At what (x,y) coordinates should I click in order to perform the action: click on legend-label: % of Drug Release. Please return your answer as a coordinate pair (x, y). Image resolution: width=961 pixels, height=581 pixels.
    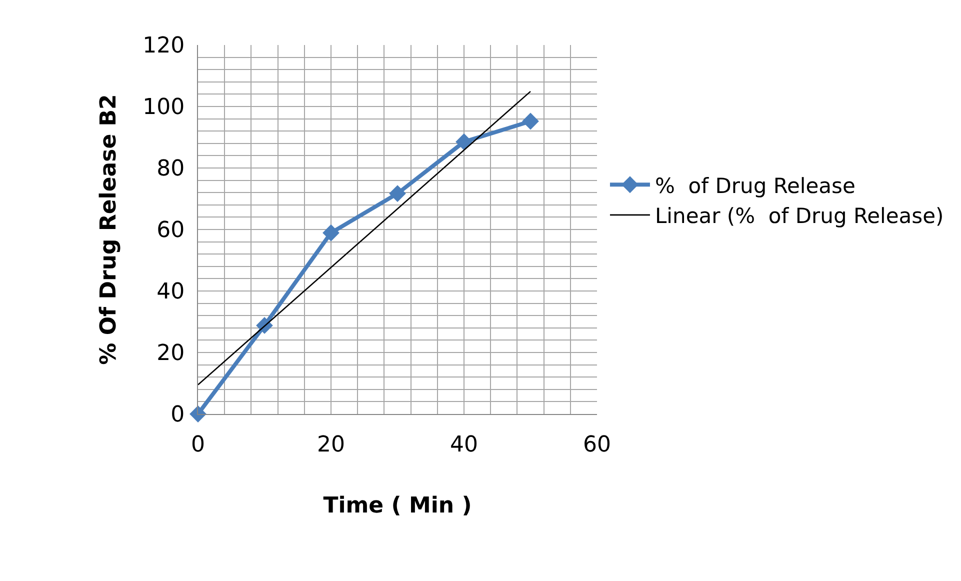
    Looking at the image, I should click on (755, 186).